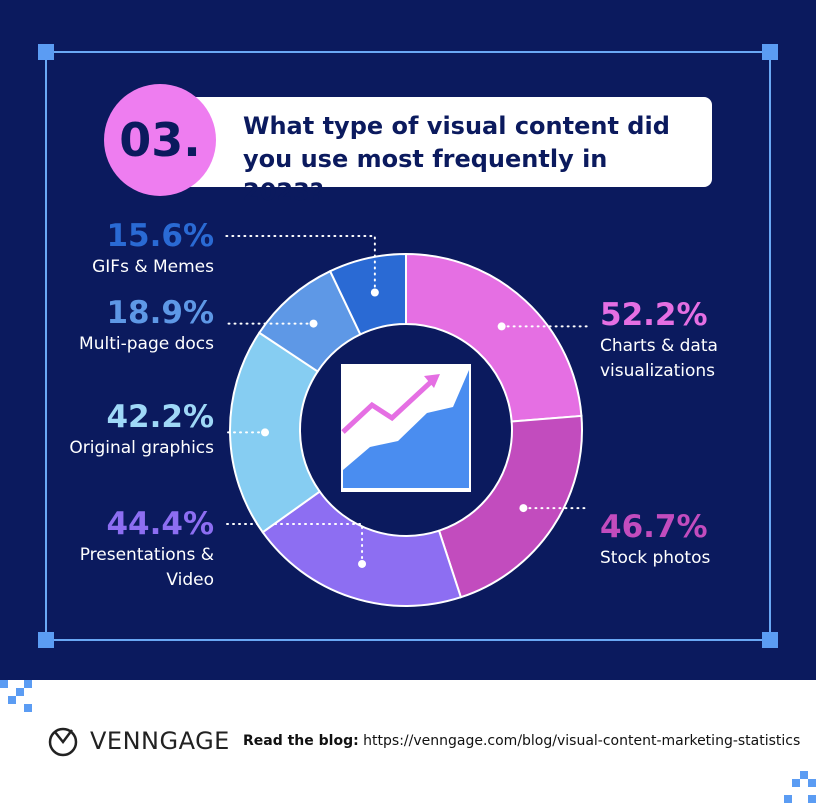 This screenshot has height=803, width=816. Describe the element at coordinates (146, 344) in the screenshot. I see `category-label: Multi-page docs` at that location.